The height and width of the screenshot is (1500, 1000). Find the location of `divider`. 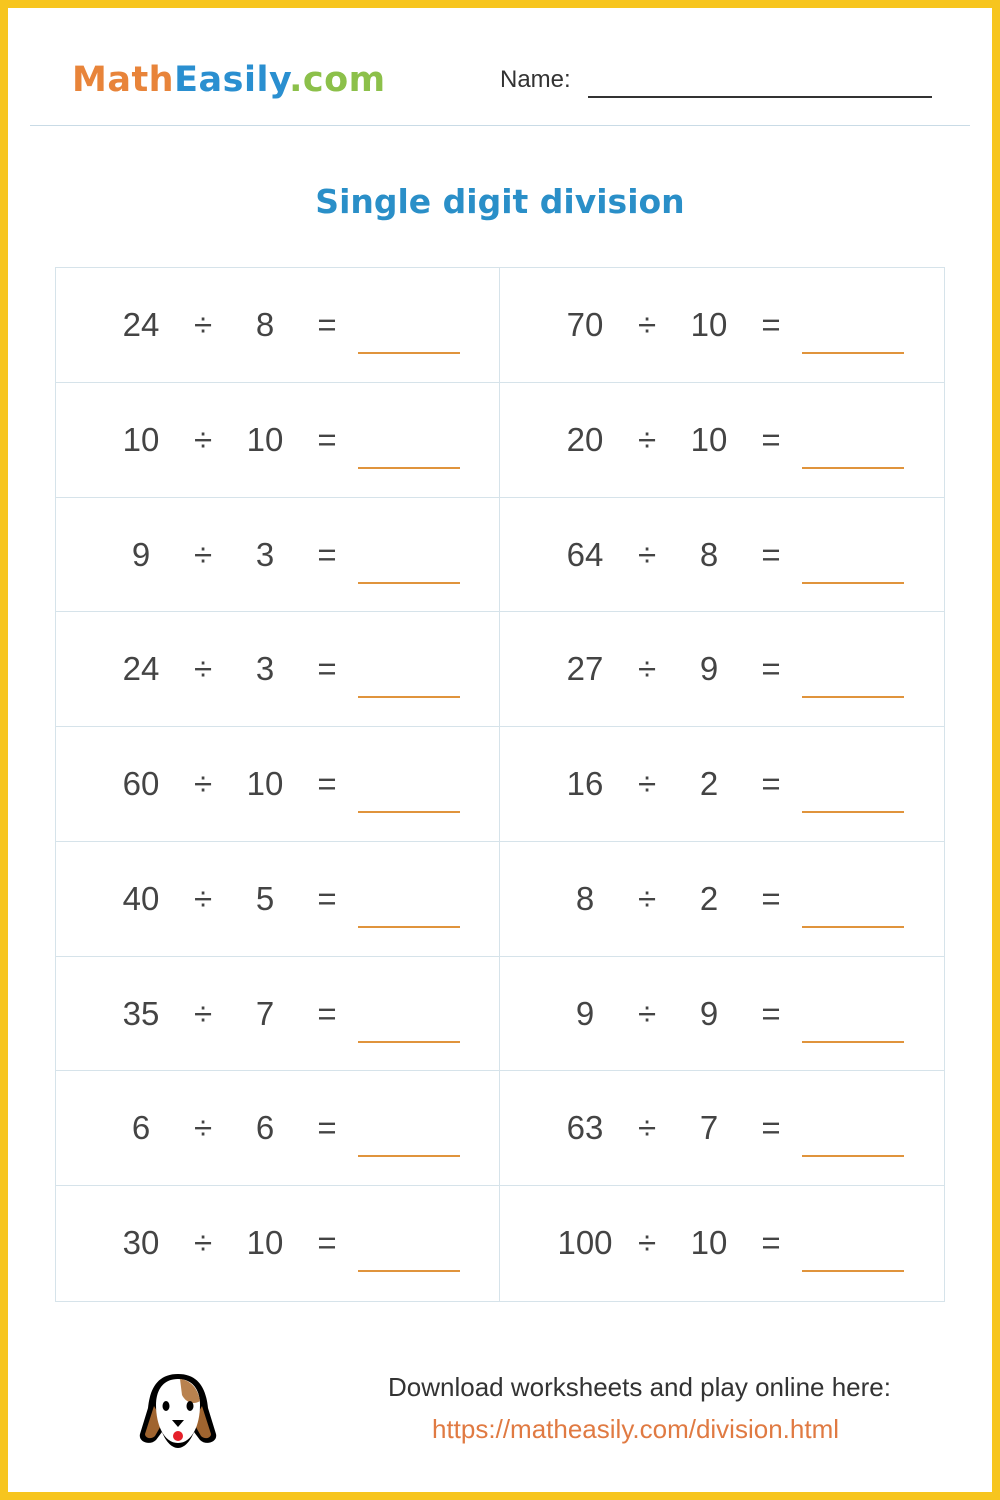

divider is located at coordinates (500, 125).